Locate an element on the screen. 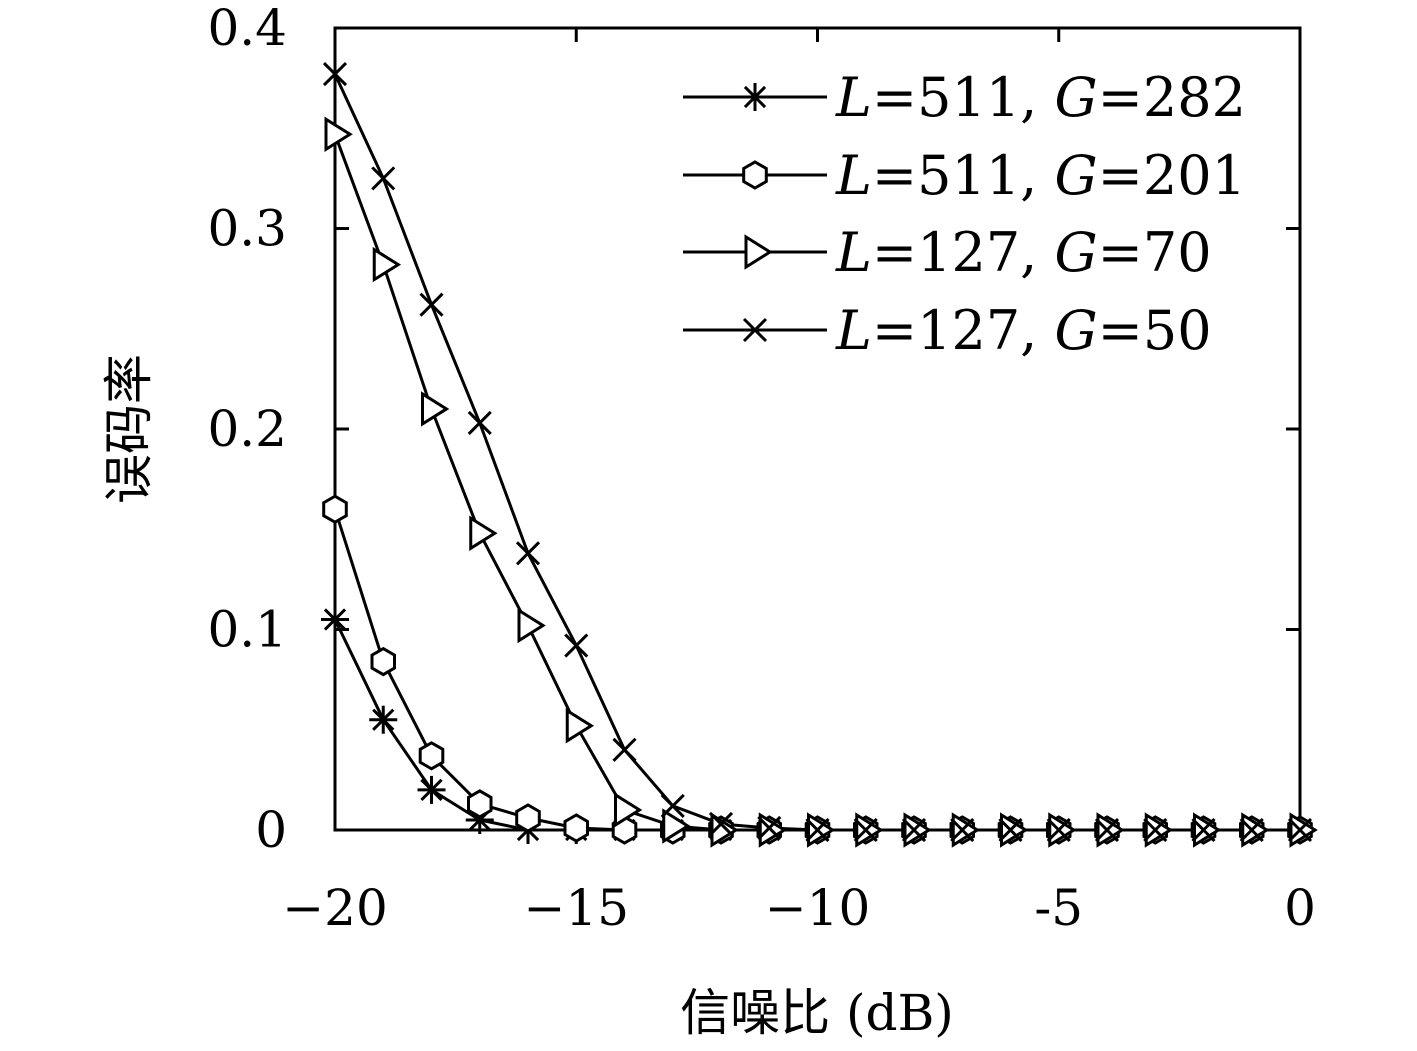 This screenshot has height=1051, width=1417. x-tick-label: 0 is located at coordinates (1300, 908).